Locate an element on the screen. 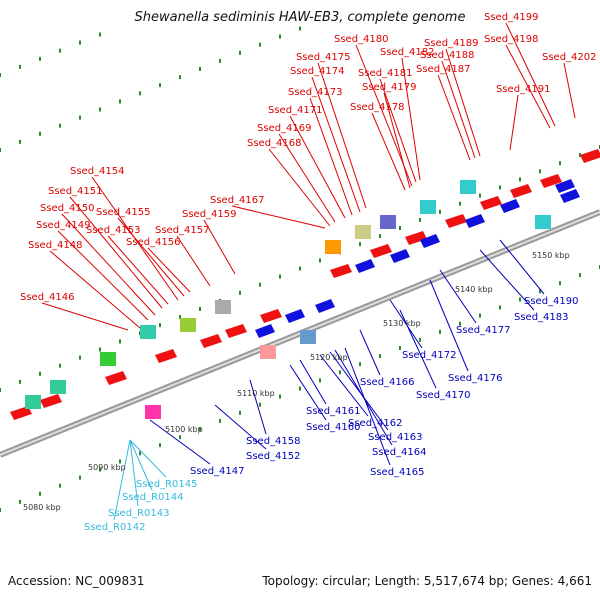 The height and width of the screenshot is (600, 600). label-ssed_4151: Ssed_4151 is located at coordinates (75, 191).